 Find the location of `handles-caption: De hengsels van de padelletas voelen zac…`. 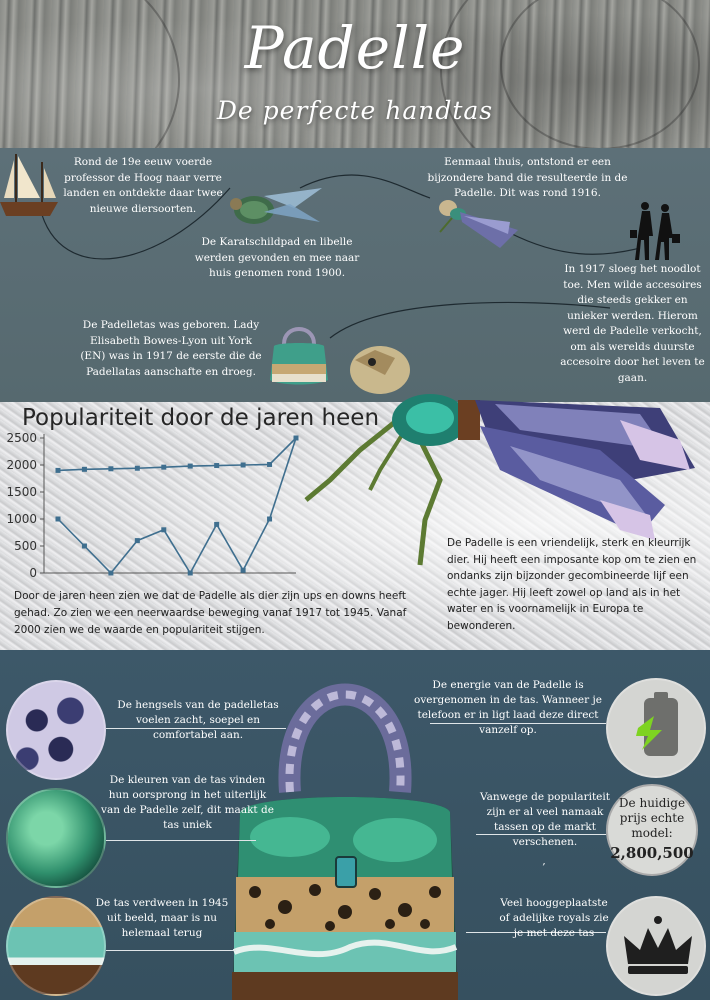

handles-caption: De hengsels van de padelletas voelen zac… is located at coordinates (198, 720).